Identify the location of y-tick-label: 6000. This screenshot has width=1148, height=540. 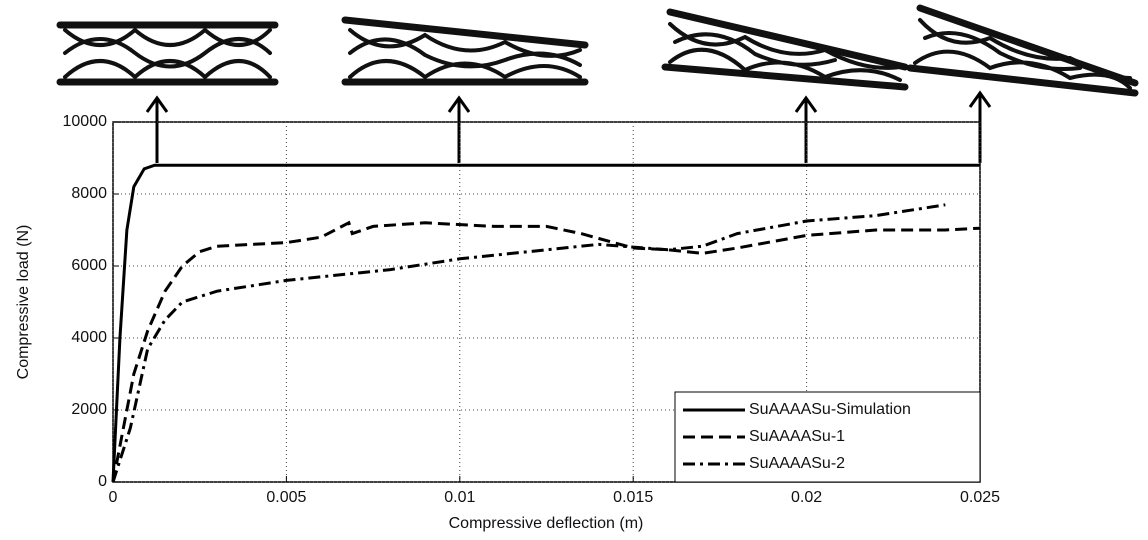
(89, 265).